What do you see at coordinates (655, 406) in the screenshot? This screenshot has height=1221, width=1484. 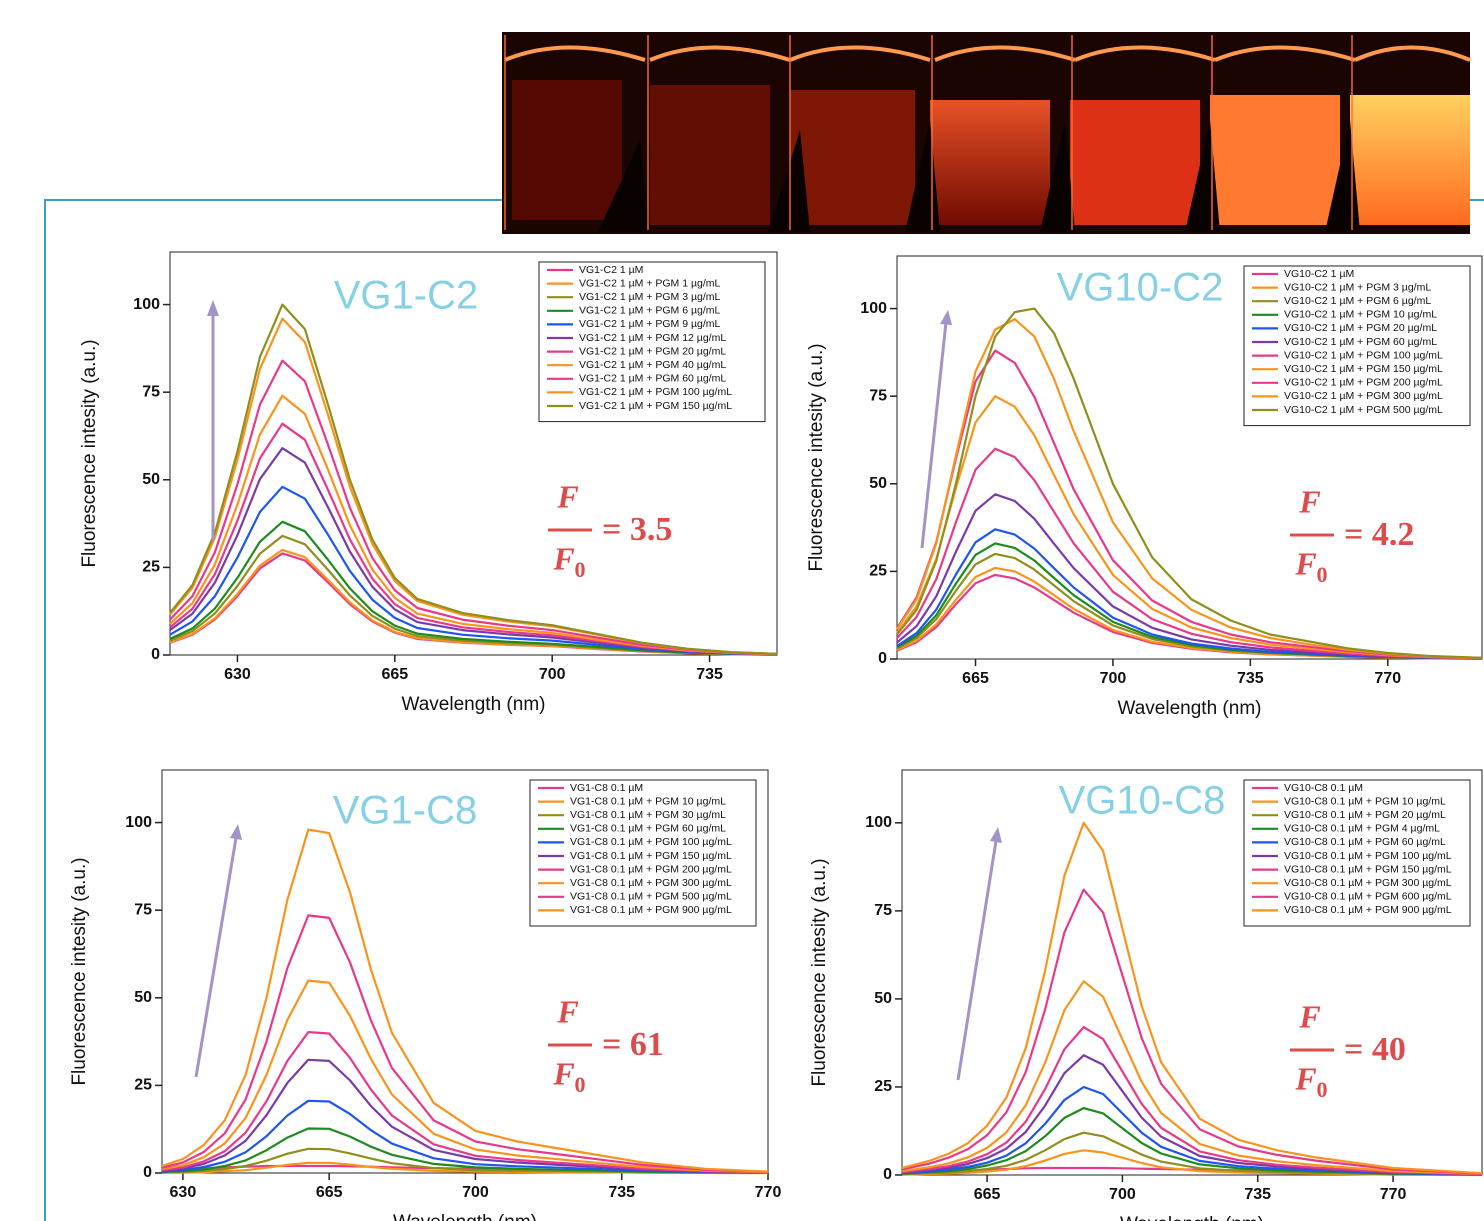 I see `legend-label: VG1-C2 1 µM + PGM 150 µg/mL` at bounding box center [655, 406].